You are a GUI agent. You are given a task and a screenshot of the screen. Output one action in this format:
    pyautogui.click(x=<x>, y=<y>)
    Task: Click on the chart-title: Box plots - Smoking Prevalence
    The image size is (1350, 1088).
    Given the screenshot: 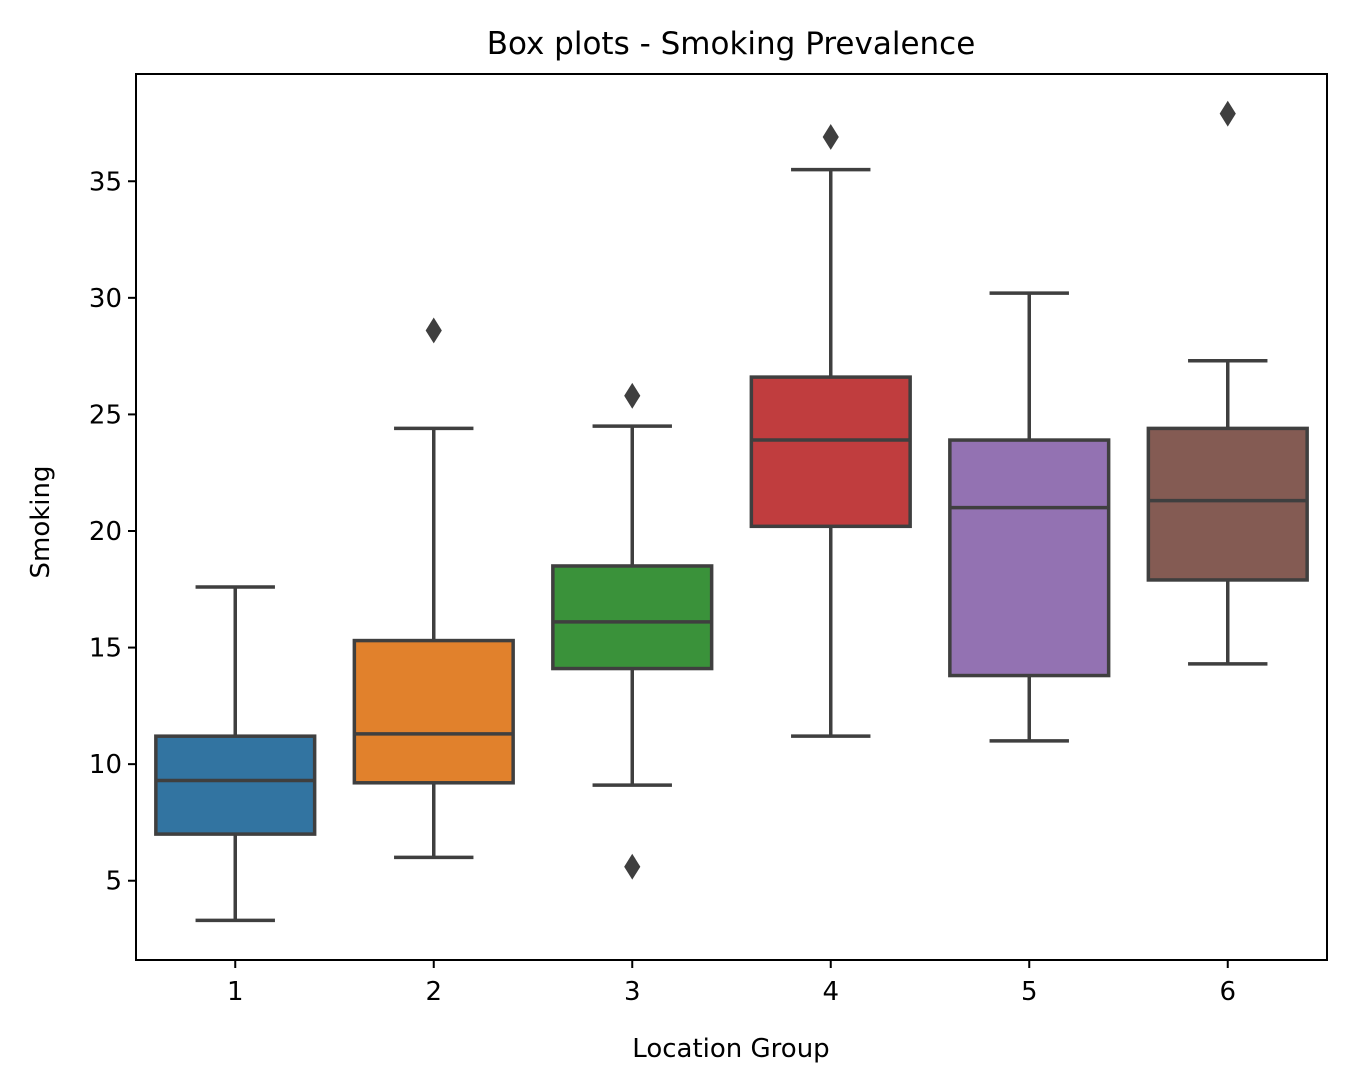 What is the action you would take?
    pyautogui.click(x=731, y=44)
    